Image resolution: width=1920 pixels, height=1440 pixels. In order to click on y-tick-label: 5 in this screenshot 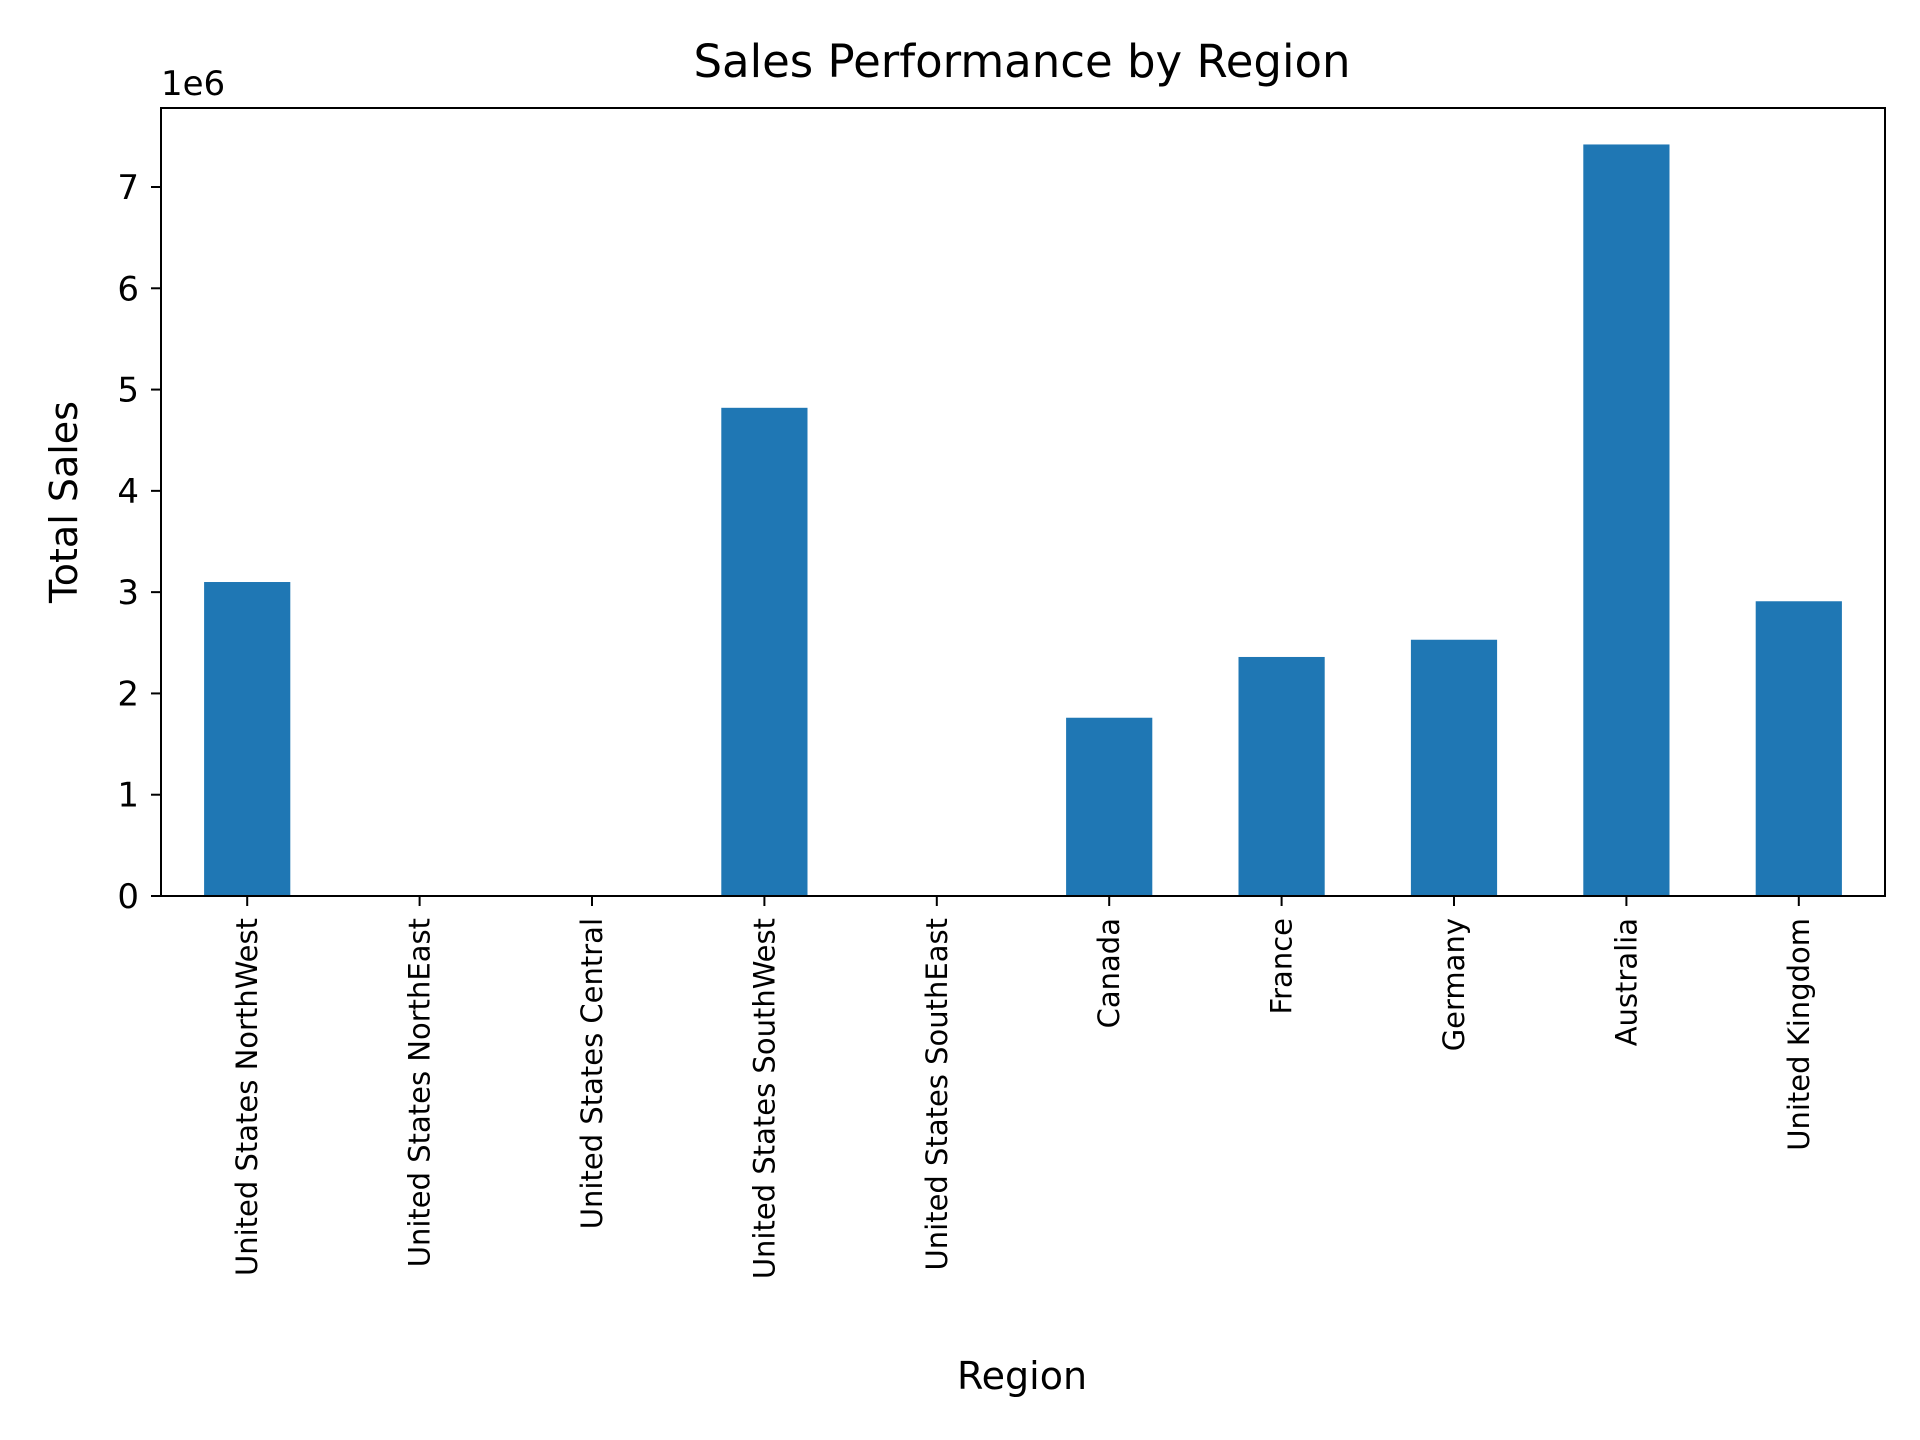, I will do `click(128, 391)`.